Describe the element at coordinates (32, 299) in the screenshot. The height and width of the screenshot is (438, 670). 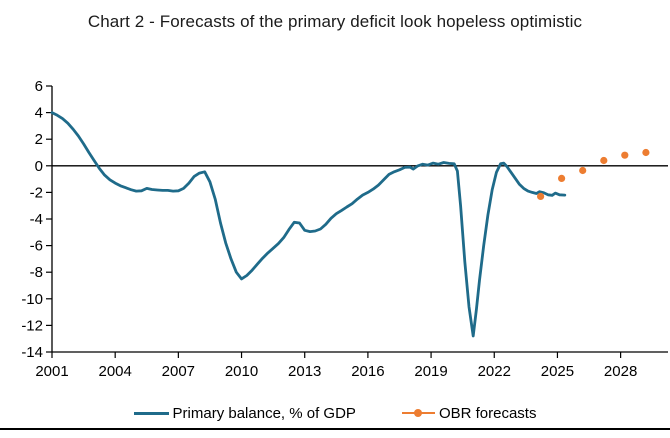
I see `y-axis-tick-label: -10` at that location.